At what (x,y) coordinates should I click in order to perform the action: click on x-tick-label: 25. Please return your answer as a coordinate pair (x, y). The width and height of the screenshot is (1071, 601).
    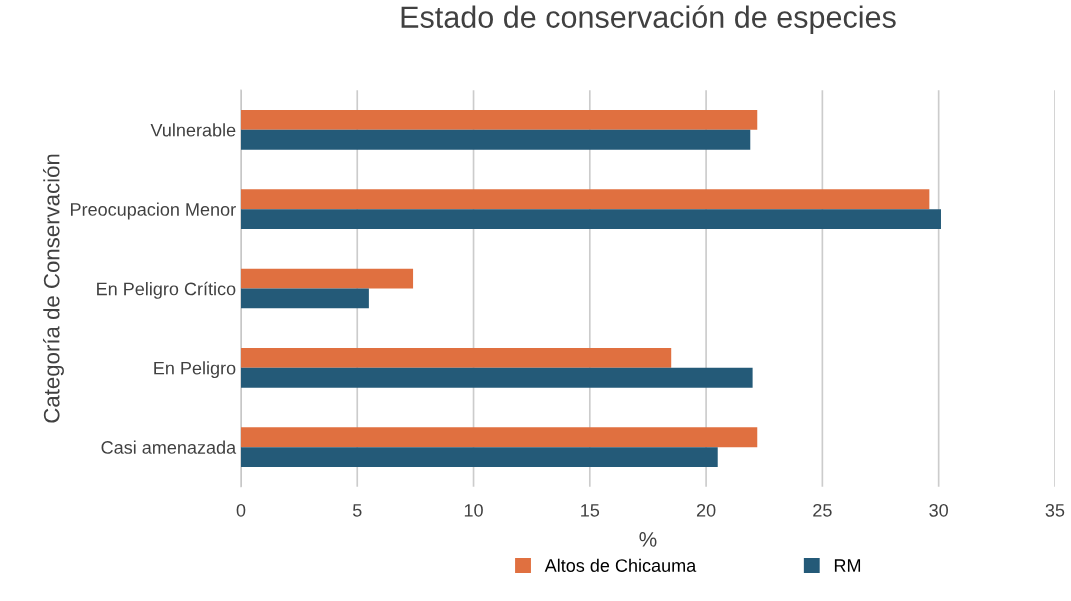
    Looking at the image, I should click on (822, 510).